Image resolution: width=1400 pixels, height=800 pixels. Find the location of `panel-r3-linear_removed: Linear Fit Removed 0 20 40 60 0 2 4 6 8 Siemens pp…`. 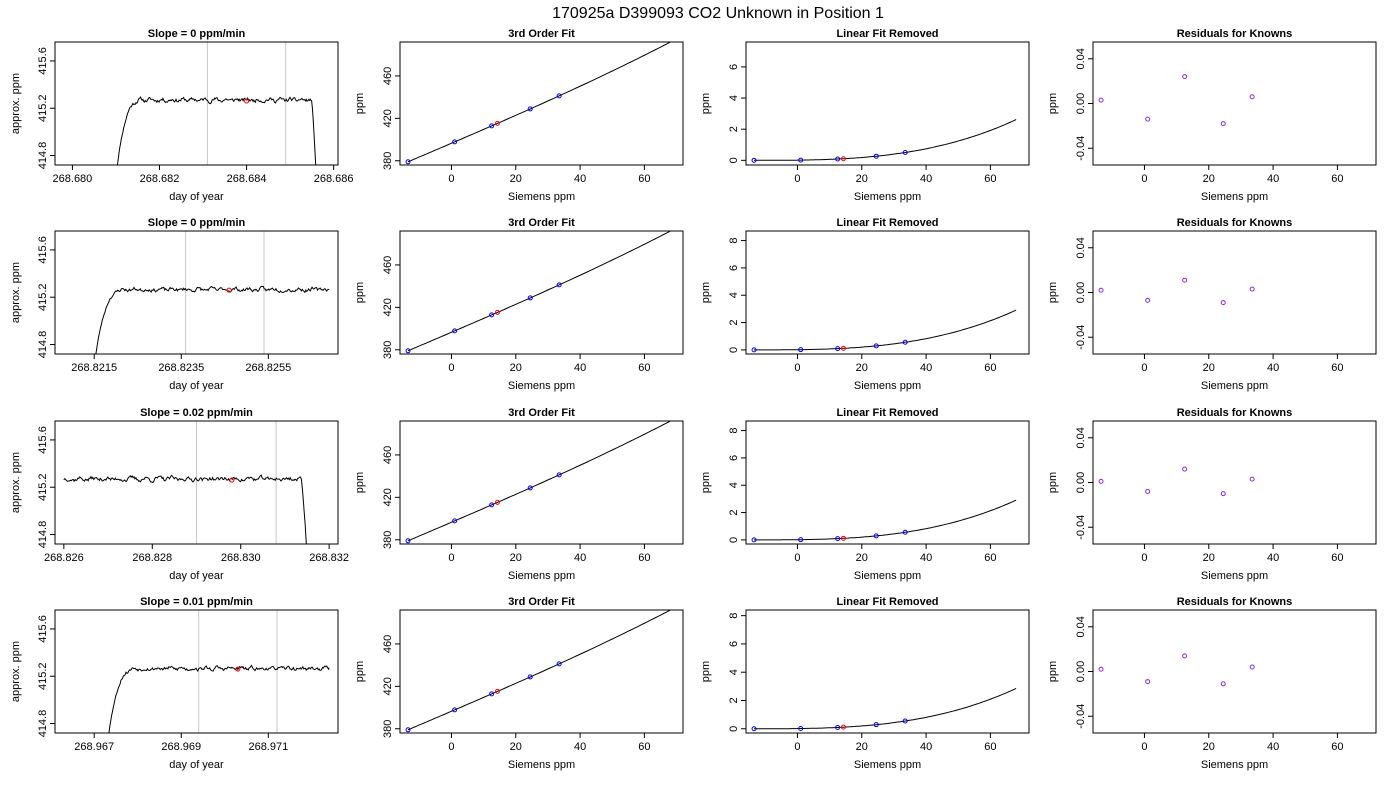

panel-r3-linear_removed: Linear Fit Removed 0 20 40 60 0 2 4 6 8 Siemens pp… is located at coordinates (865, 494).